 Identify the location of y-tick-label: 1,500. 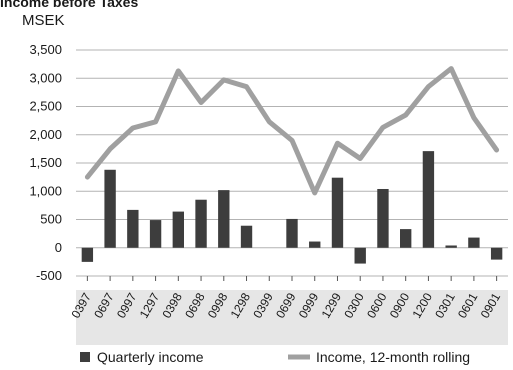
(45, 162).